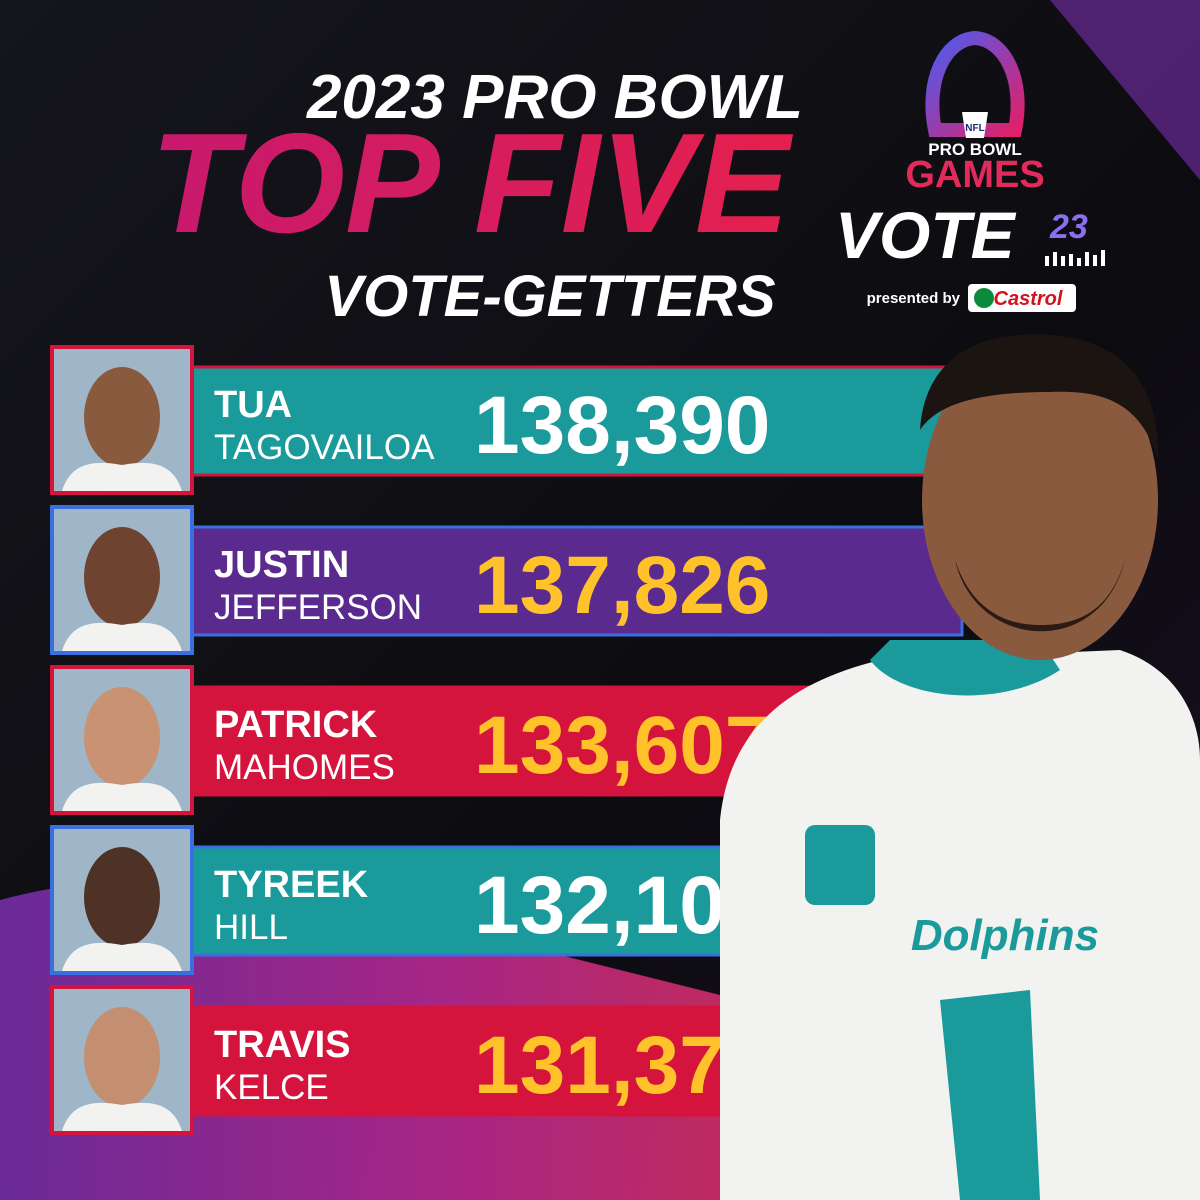 This screenshot has height=1200, width=1200. I want to click on vote-count: 137,826, so click(622, 585).